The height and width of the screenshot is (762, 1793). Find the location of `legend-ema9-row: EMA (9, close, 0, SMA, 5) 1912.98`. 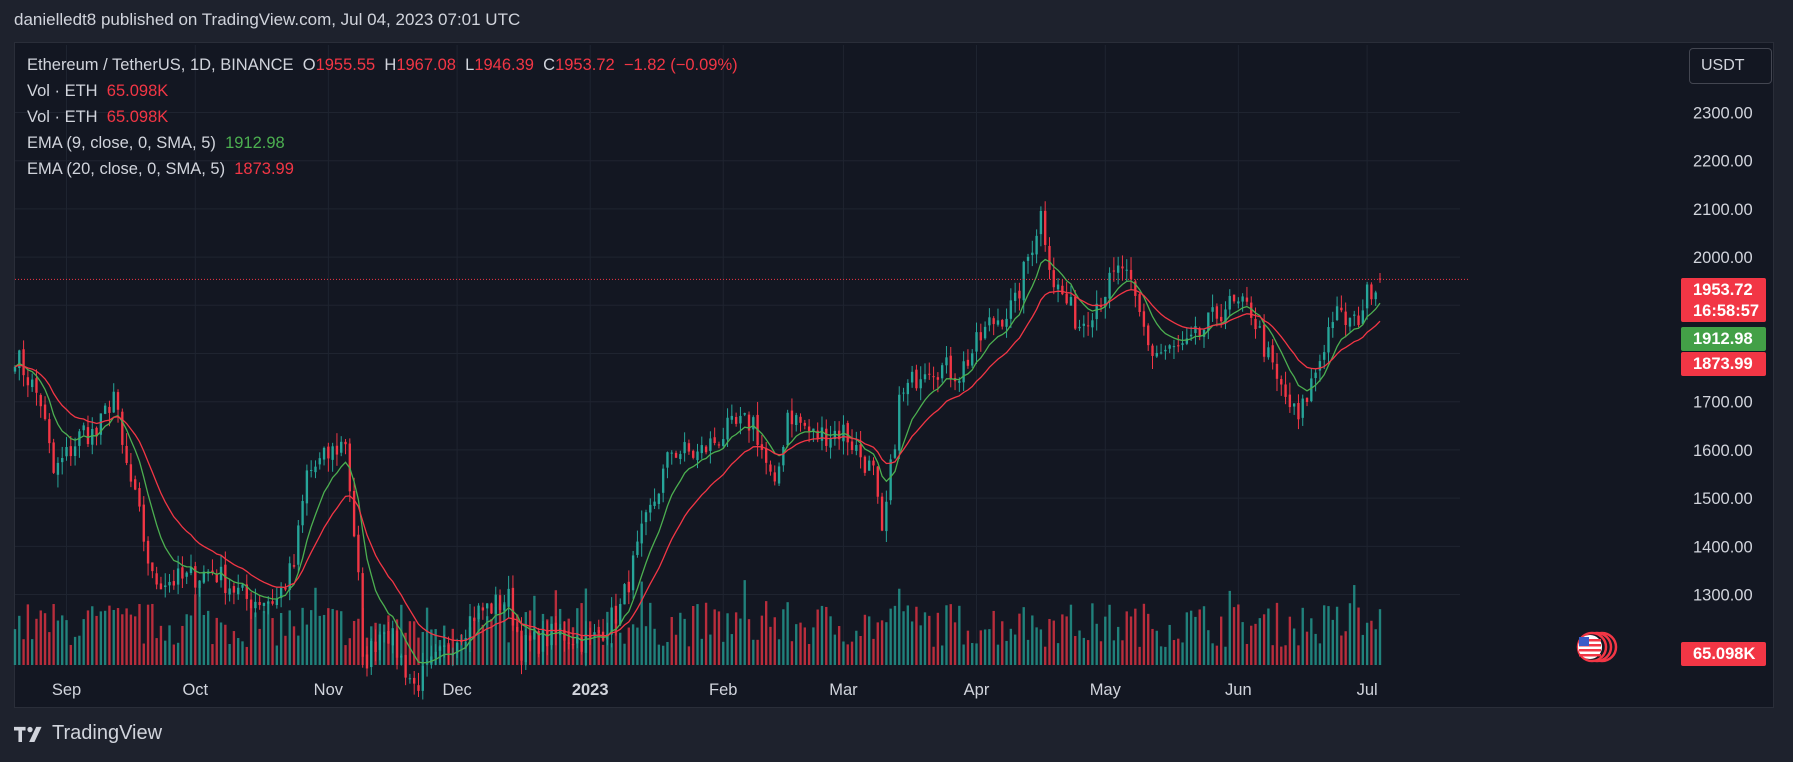

legend-ema9-row: EMA (9, close, 0, SMA, 5) 1912.98 is located at coordinates (382, 143).